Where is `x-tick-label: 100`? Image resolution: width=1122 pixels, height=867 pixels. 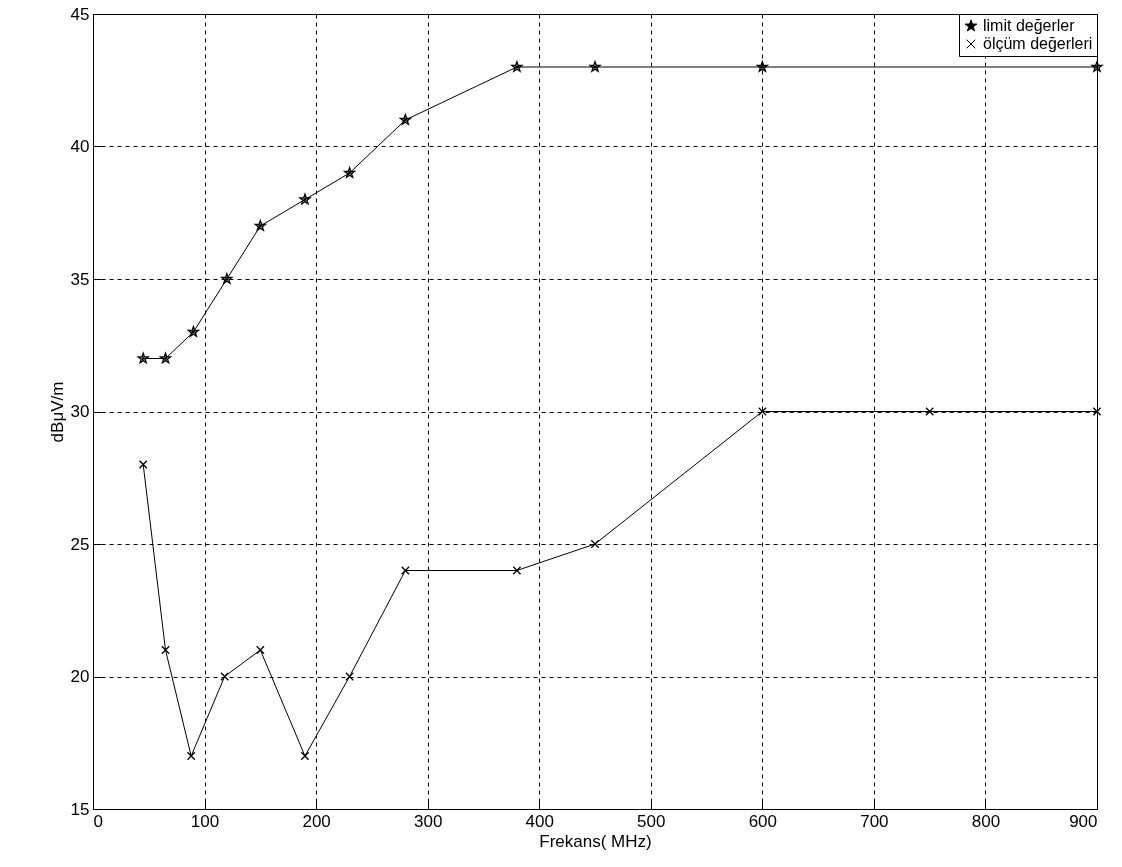 x-tick-label: 100 is located at coordinates (205, 821).